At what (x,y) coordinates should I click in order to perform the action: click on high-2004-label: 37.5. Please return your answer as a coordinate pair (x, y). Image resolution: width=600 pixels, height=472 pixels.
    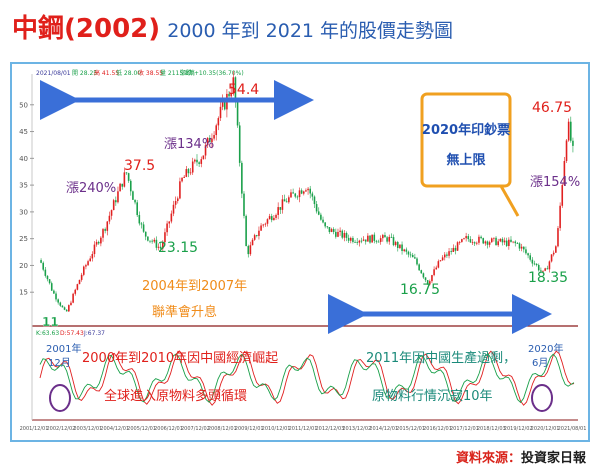
    Looking at the image, I should click on (139, 166).